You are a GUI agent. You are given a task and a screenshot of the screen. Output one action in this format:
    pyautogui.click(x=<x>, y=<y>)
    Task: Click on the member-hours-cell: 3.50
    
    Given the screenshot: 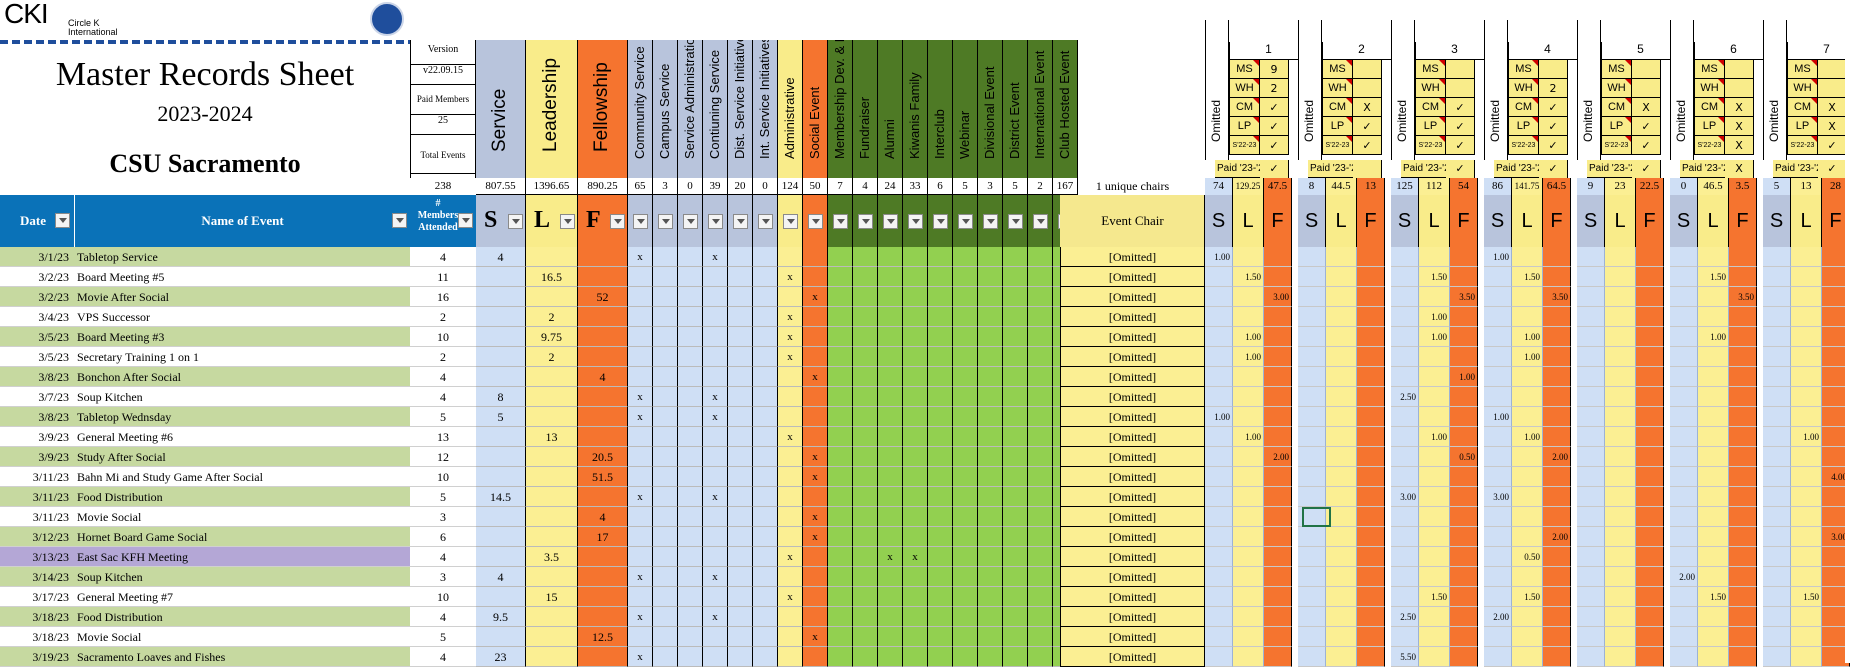 What is the action you would take?
    pyautogui.click(x=1557, y=297)
    